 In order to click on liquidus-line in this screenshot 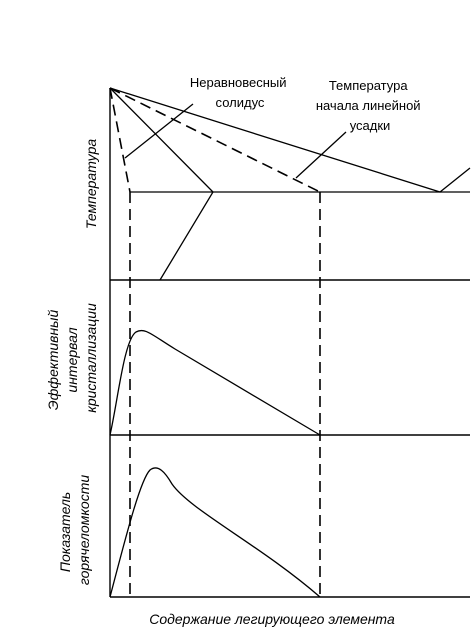, I will do `click(290, 140)`.